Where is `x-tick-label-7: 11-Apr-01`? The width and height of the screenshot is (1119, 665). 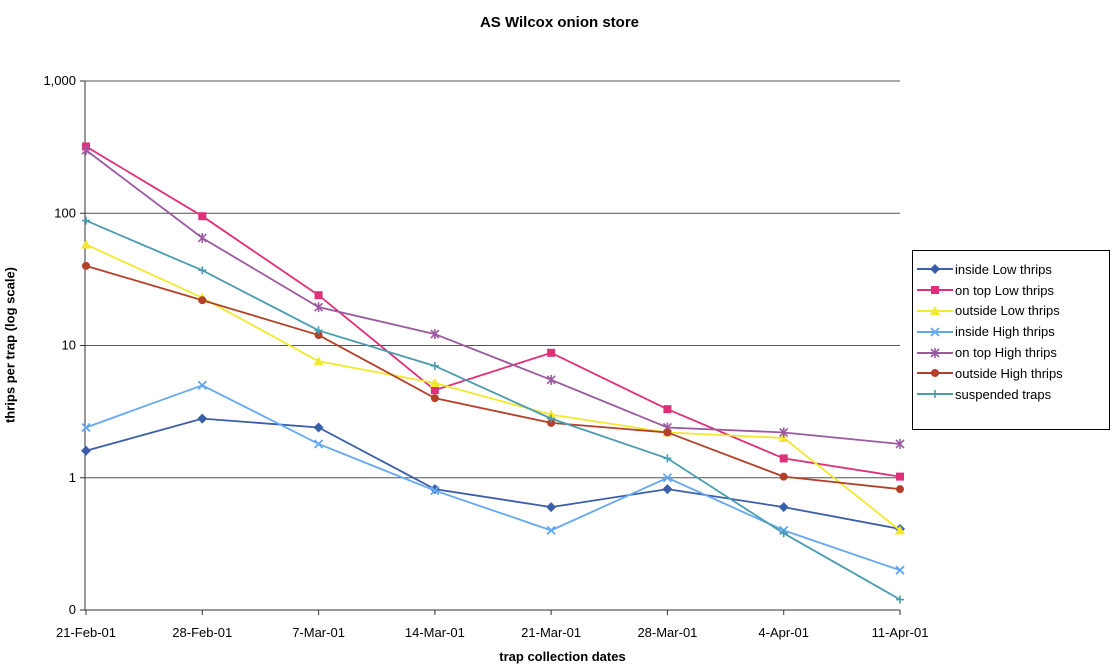 x-tick-label-7: 11-Apr-01 is located at coordinates (900, 632).